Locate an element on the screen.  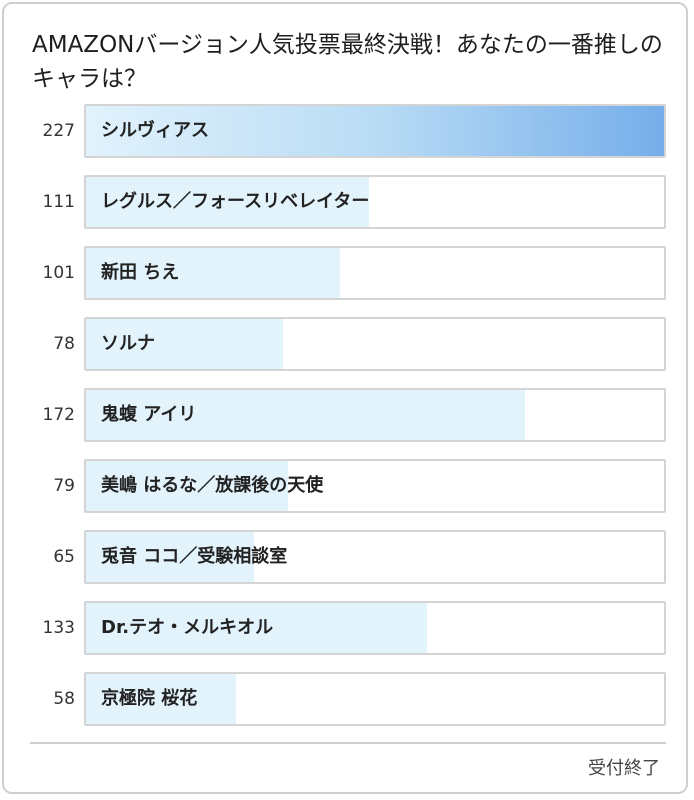
option-bar: ソルナ is located at coordinates (375, 344).